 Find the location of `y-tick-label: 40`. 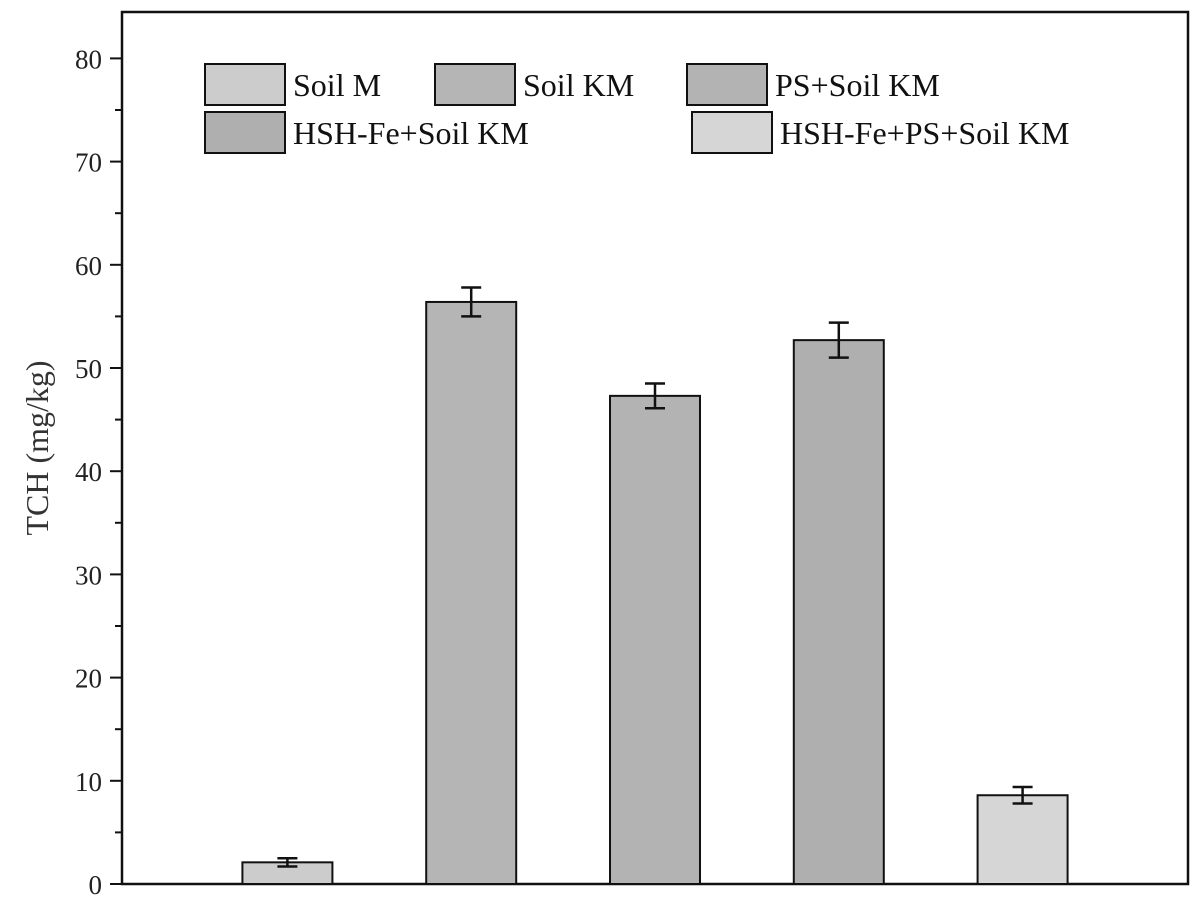

y-tick-label: 40 is located at coordinates (88, 472).